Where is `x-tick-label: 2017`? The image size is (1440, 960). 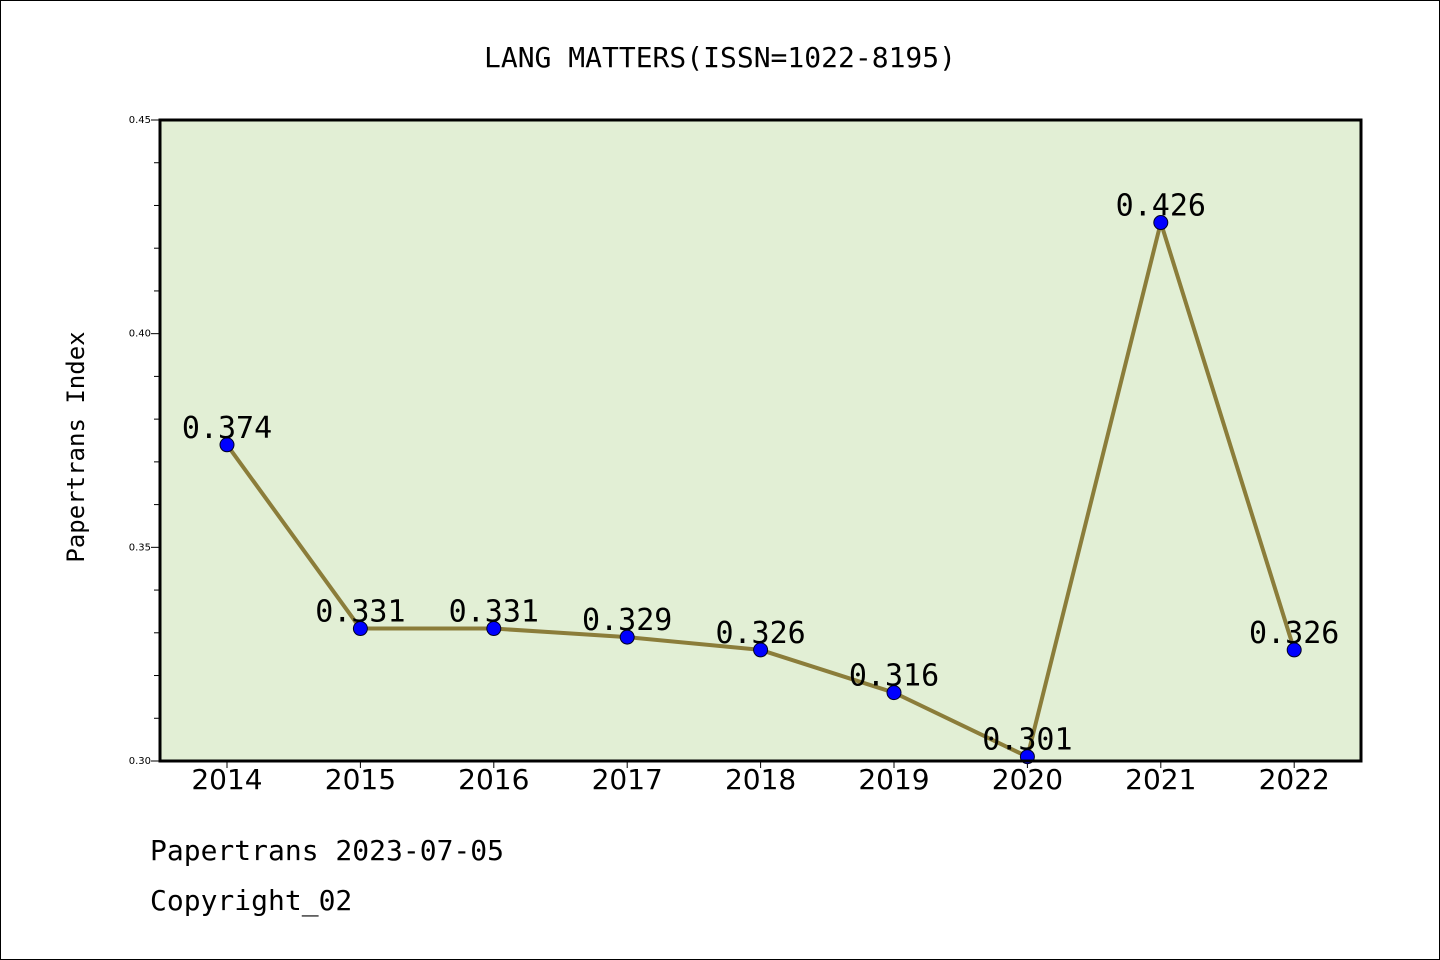
x-tick-label: 2017 is located at coordinates (627, 779).